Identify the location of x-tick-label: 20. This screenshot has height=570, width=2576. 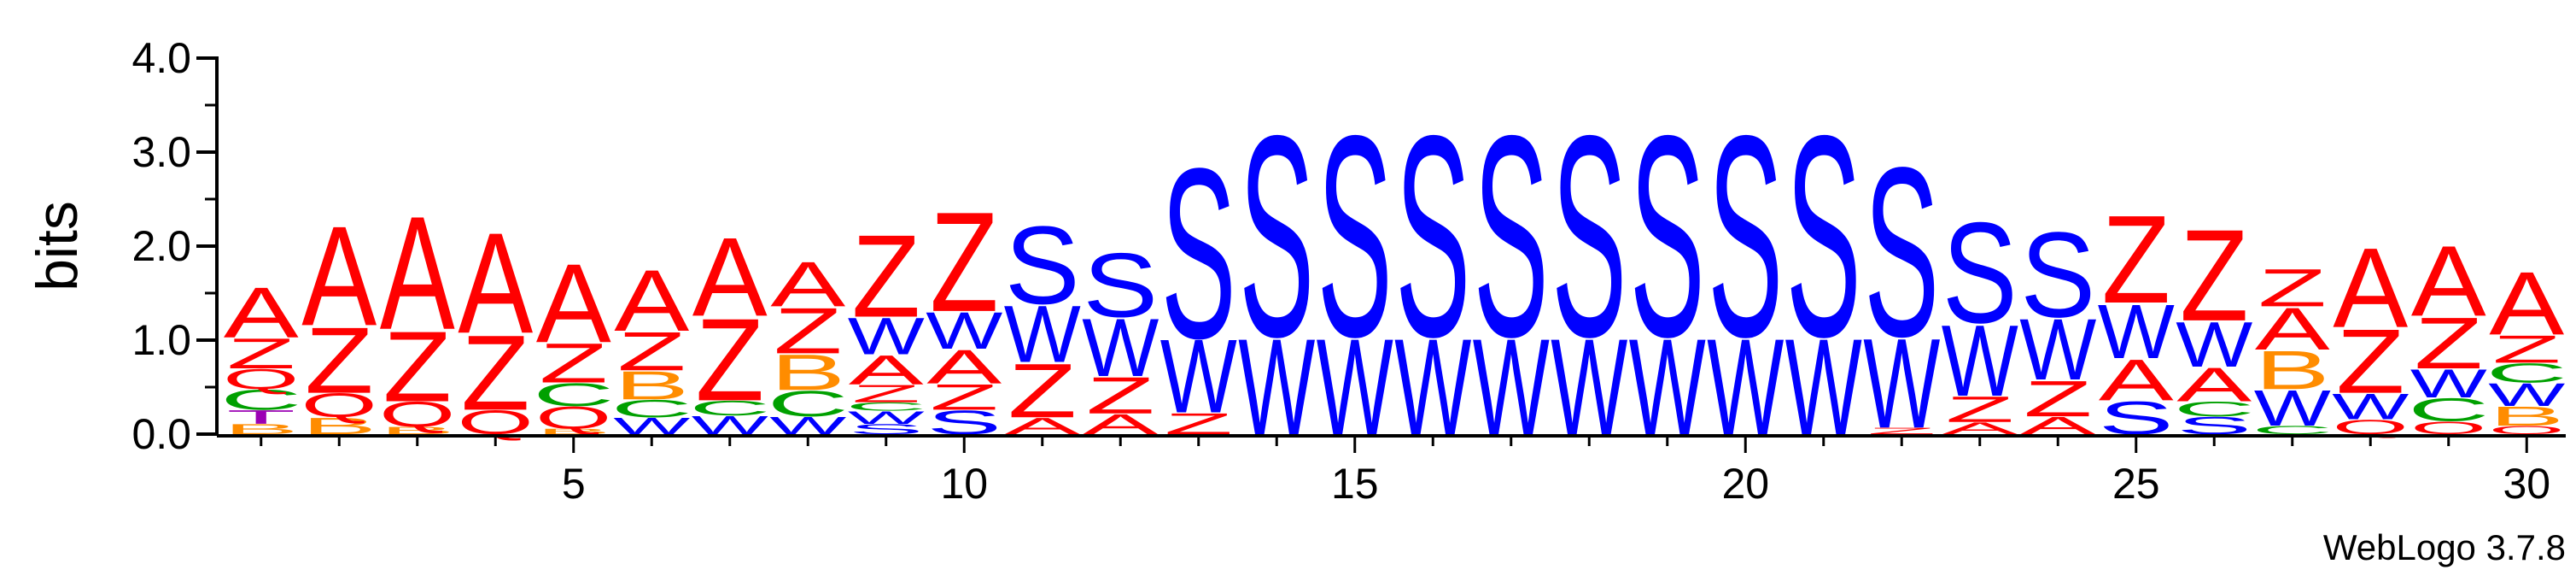
(1745, 484).